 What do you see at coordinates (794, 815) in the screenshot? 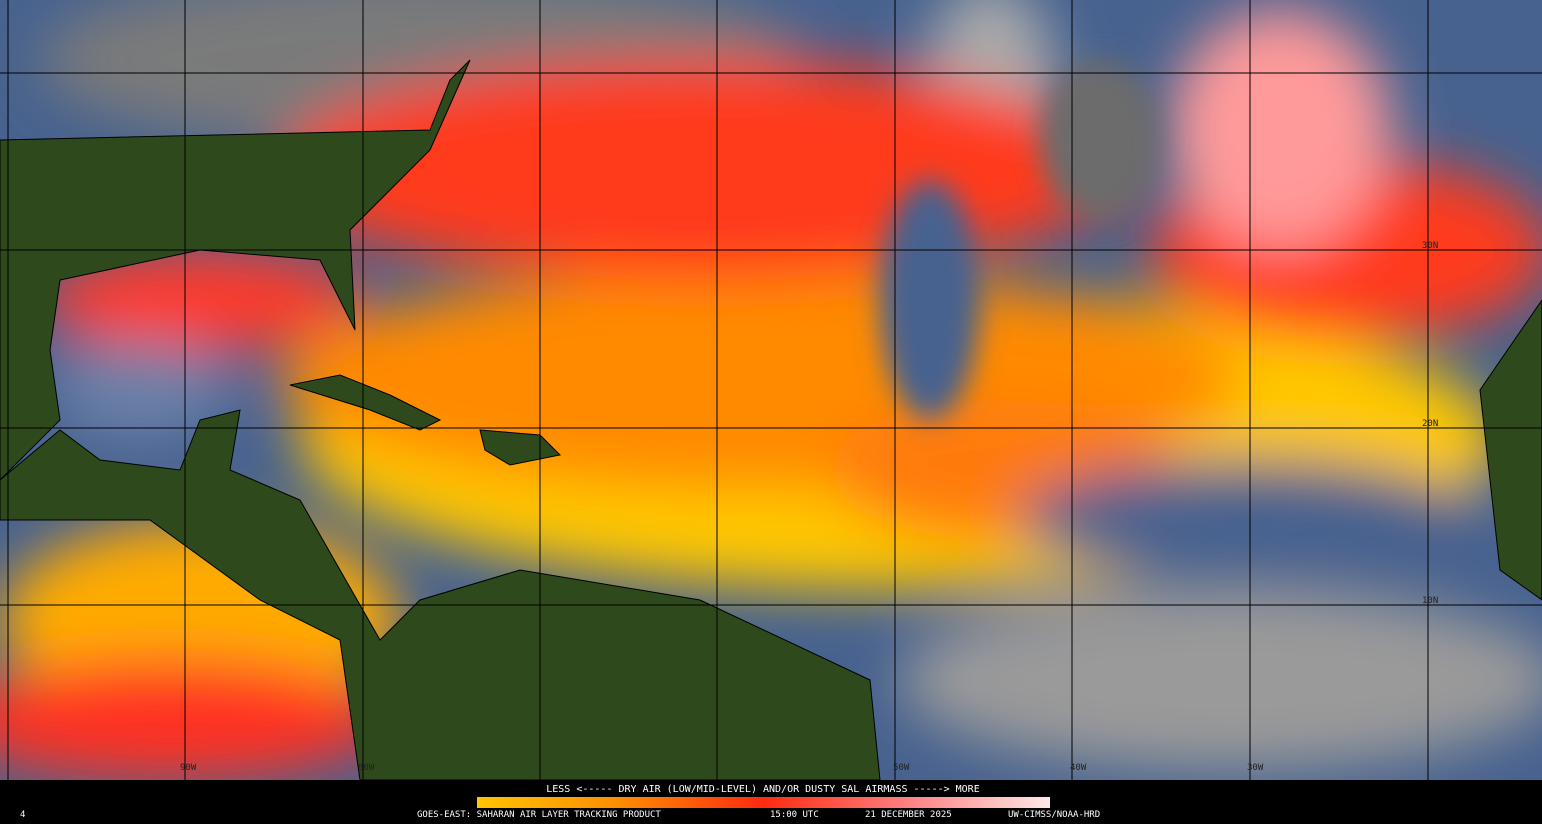
I see `time: 15:00 UTC` at bounding box center [794, 815].